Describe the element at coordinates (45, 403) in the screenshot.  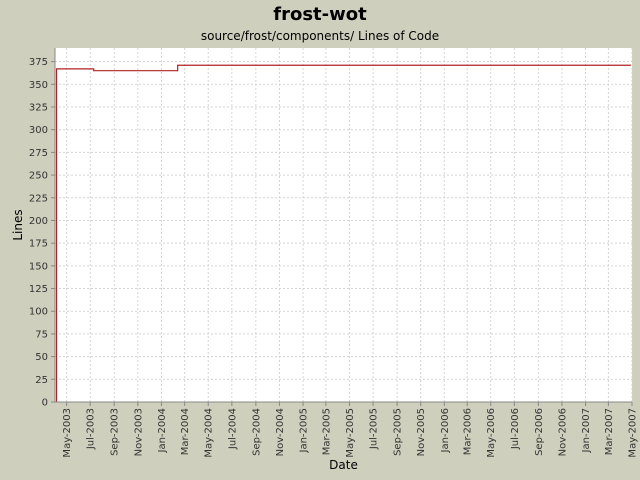
I see `y-tick-label: 0` at that location.